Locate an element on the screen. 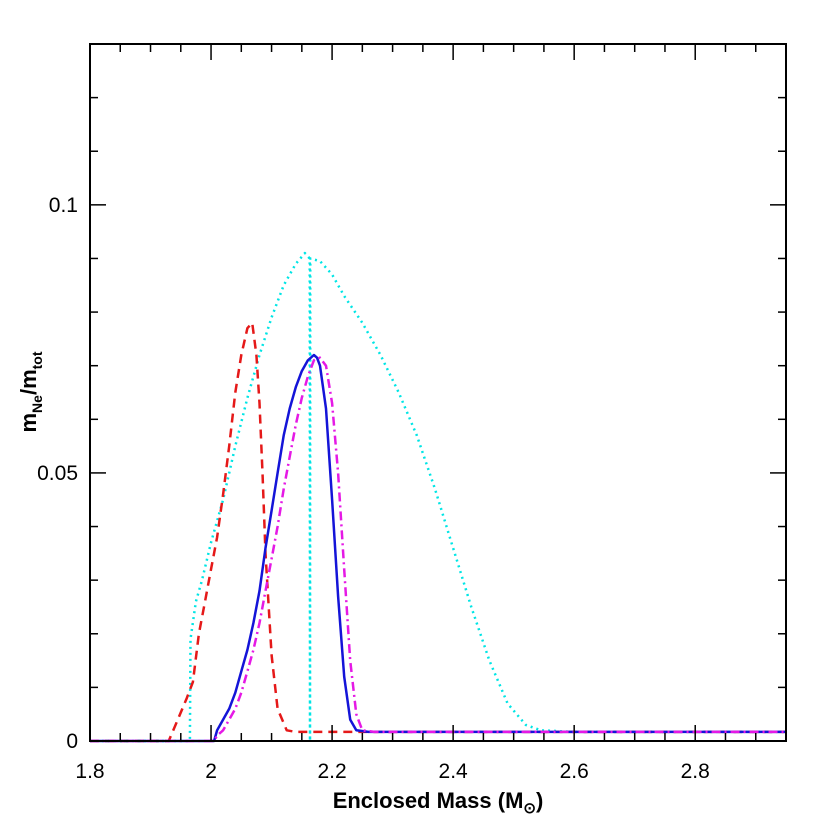 The height and width of the screenshot is (830, 830). y-tick-label: 0.05 is located at coordinates (57, 473).